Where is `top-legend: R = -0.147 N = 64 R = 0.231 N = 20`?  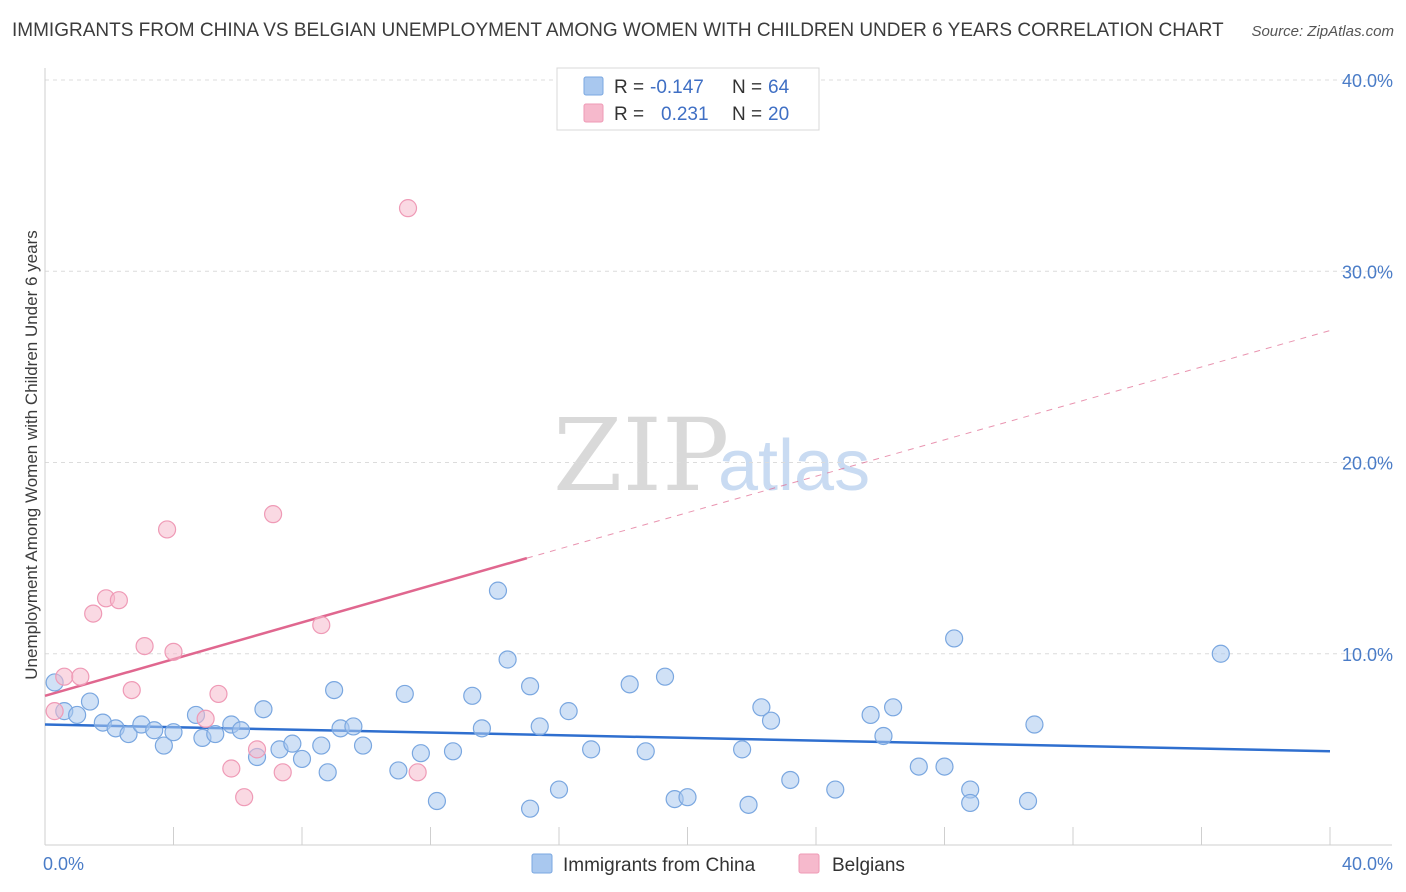 top-legend: R = -0.147 N = 64 R = 0.231 N = 20 is located at coordinates (688, 99).